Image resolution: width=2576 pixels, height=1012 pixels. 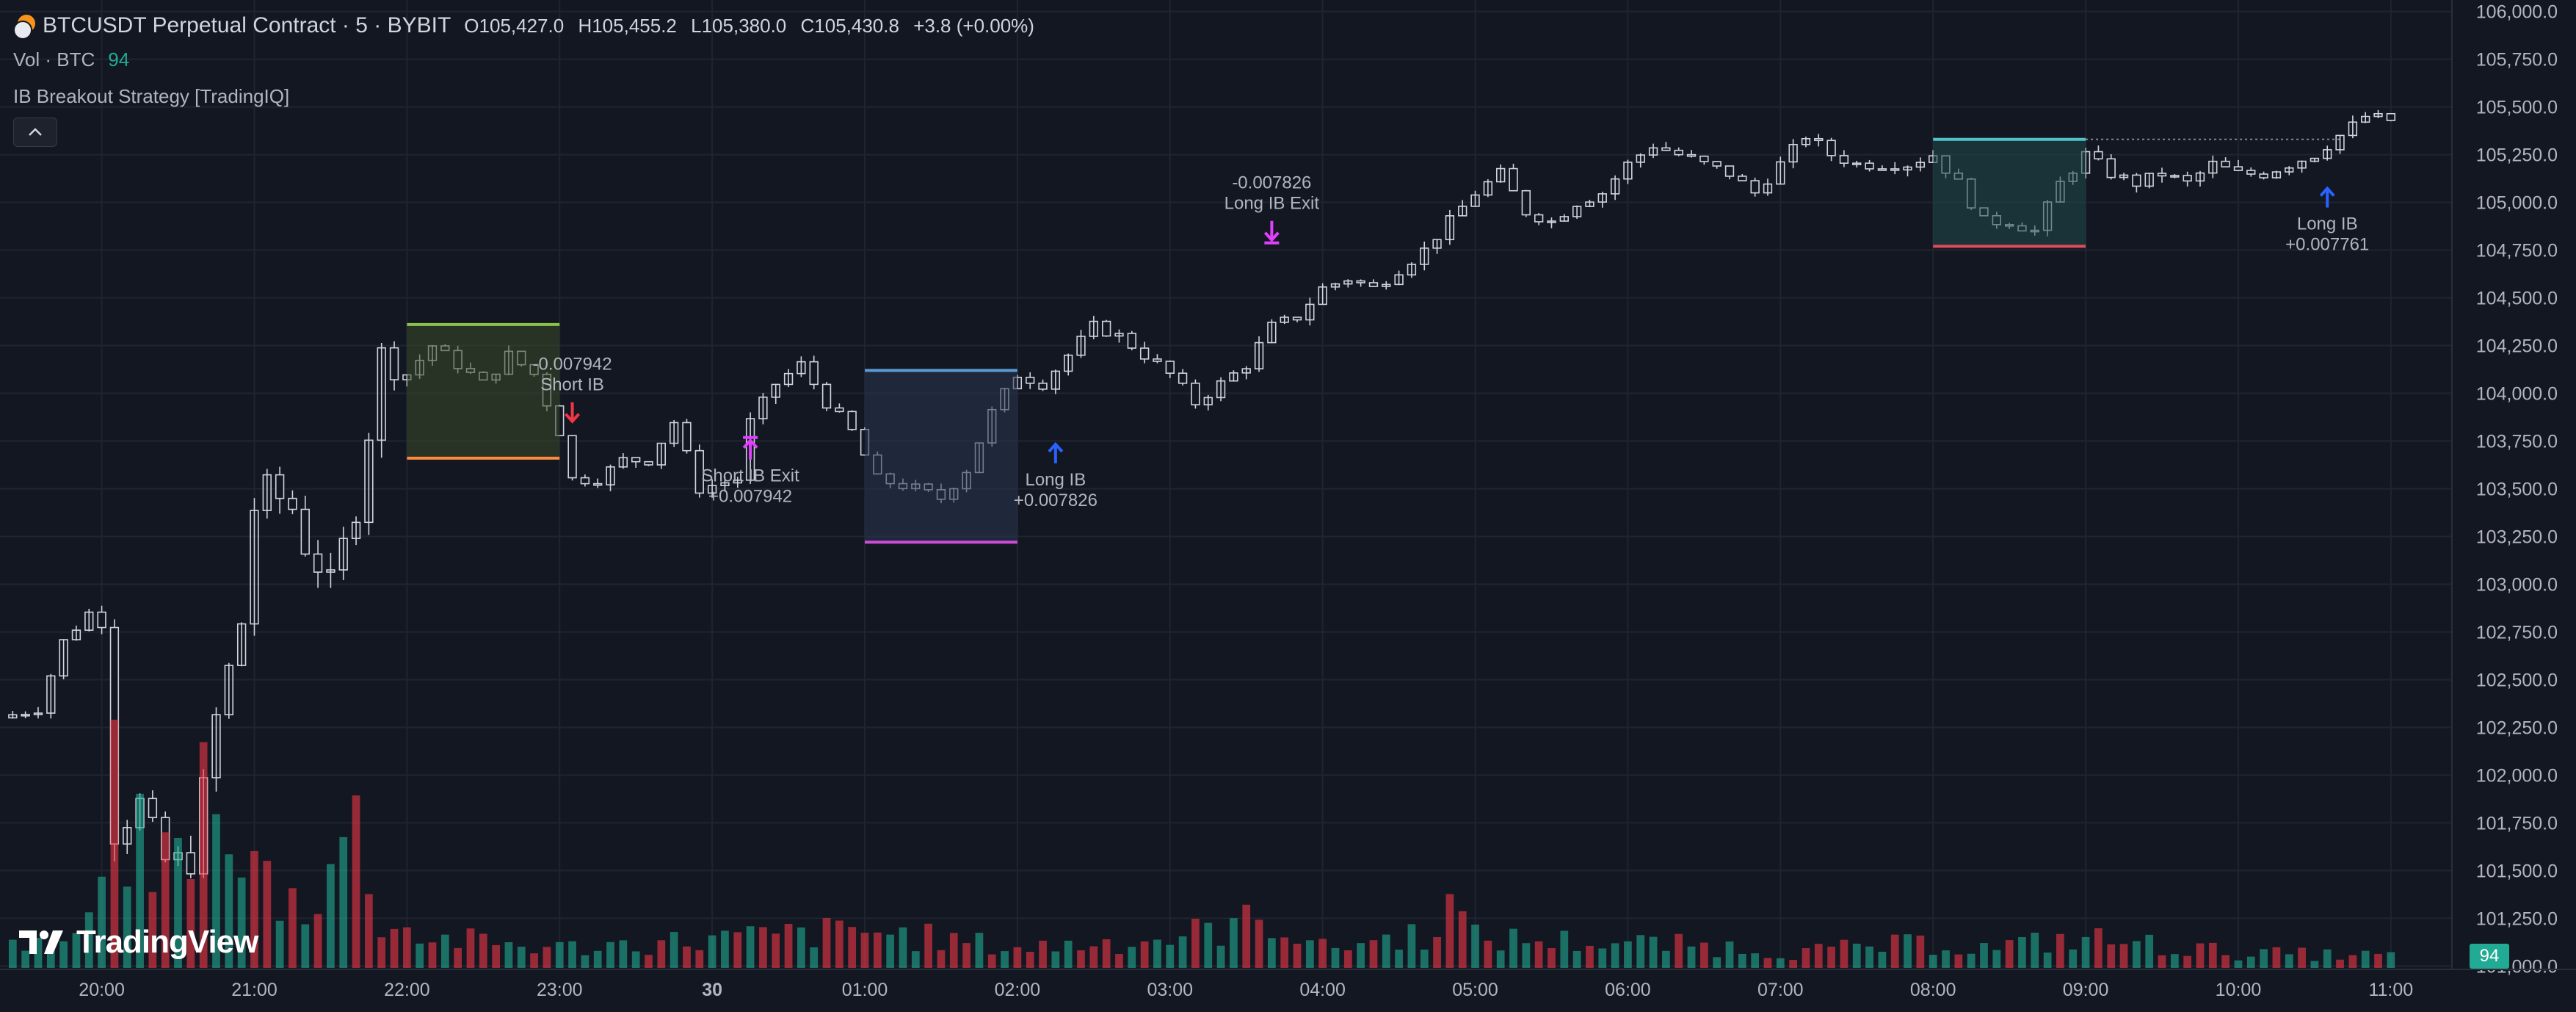 What do you see at coordinates (35, 132) in the screenshot?
I see `collapse-legend-button` at bounding box center [35, 132].